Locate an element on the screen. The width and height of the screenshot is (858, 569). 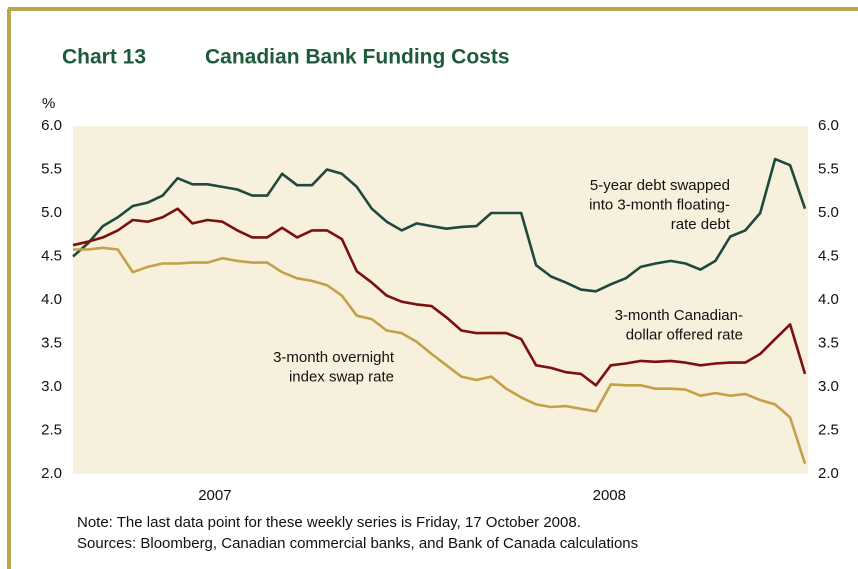
series-label: dollar offered rate is located at coordinates (684, 334).